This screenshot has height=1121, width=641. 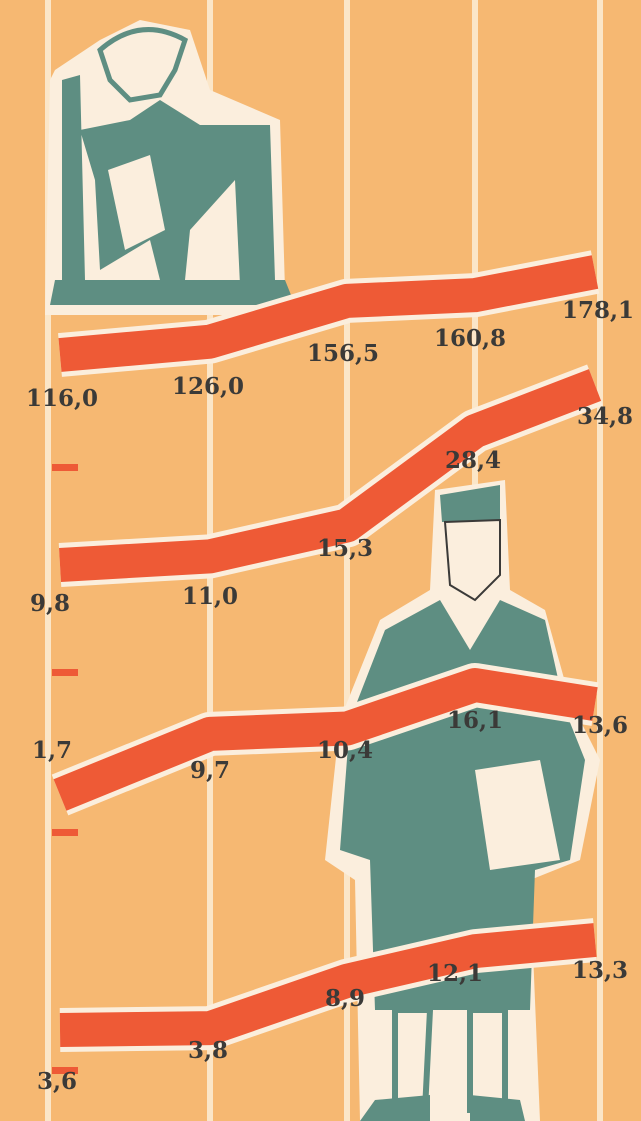 What do you see at coordinates (345, 998) in the screenshot?
I see `value-label: 8,9` at bounding box center [345, 998].